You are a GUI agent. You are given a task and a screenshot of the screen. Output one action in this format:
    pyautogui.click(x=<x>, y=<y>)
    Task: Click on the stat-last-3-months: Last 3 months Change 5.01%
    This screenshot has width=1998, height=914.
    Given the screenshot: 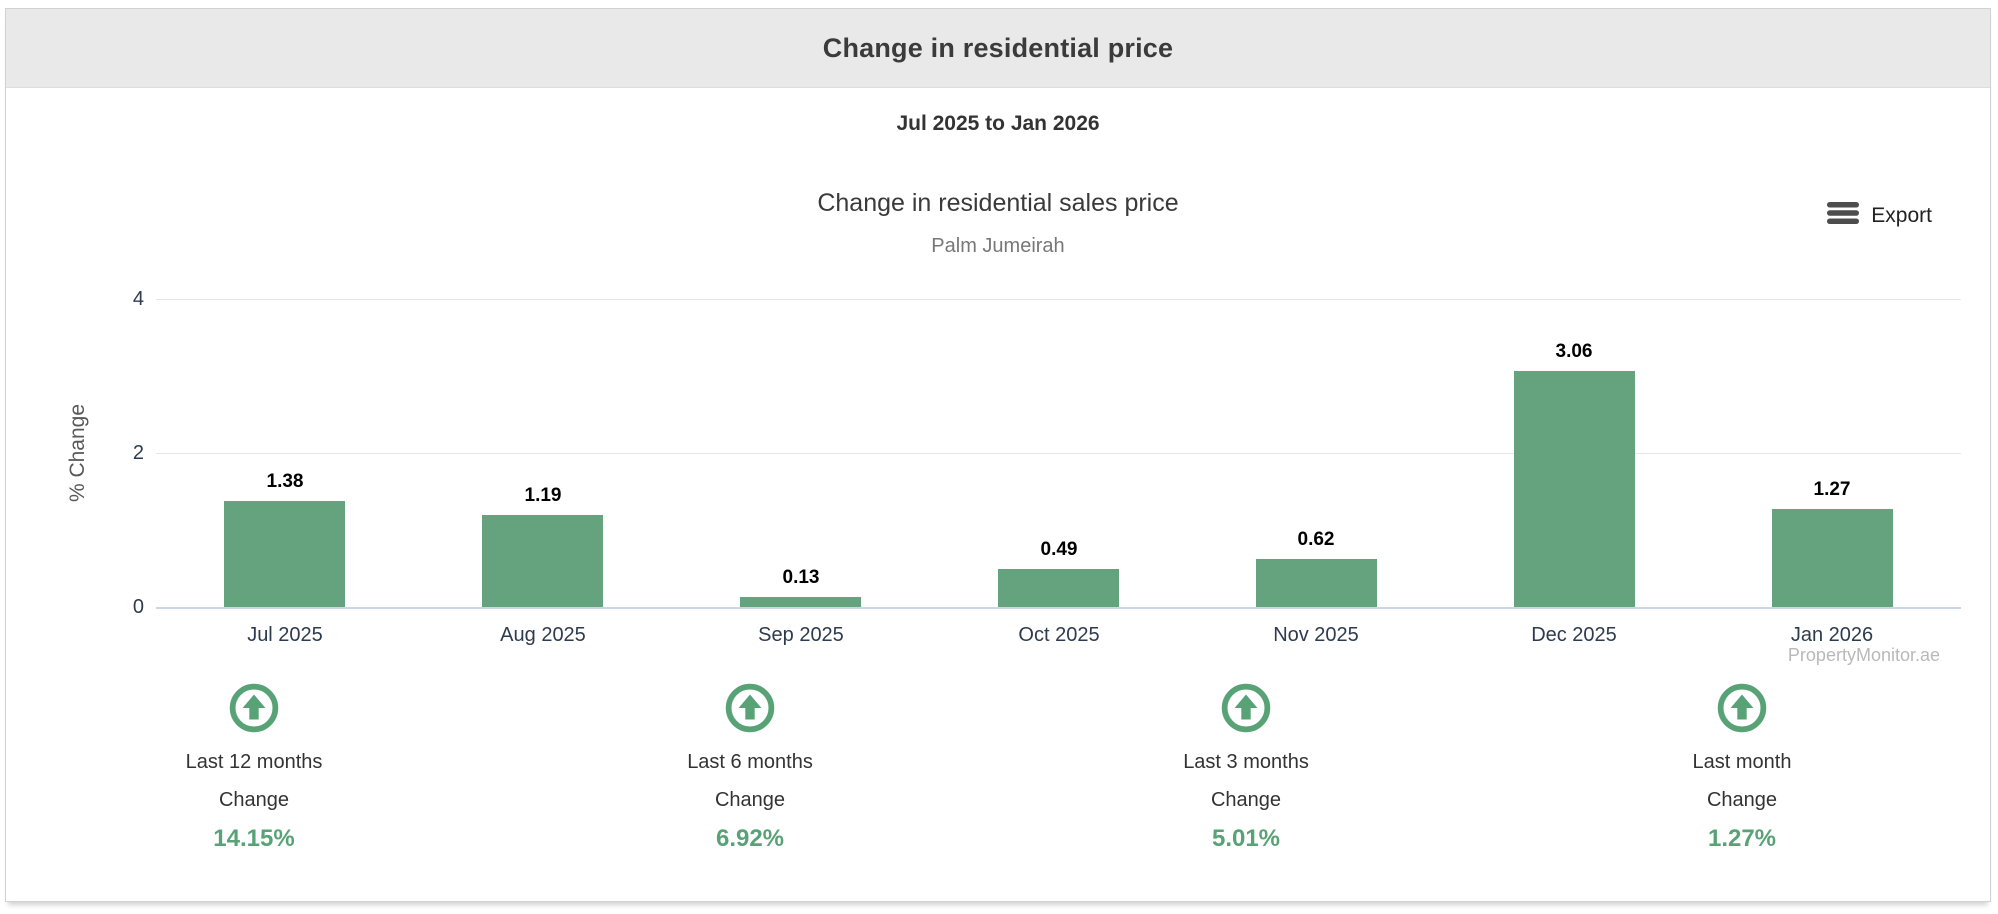 What is the action you would take?
    pyautogui.click(x=1246, y=768)
    